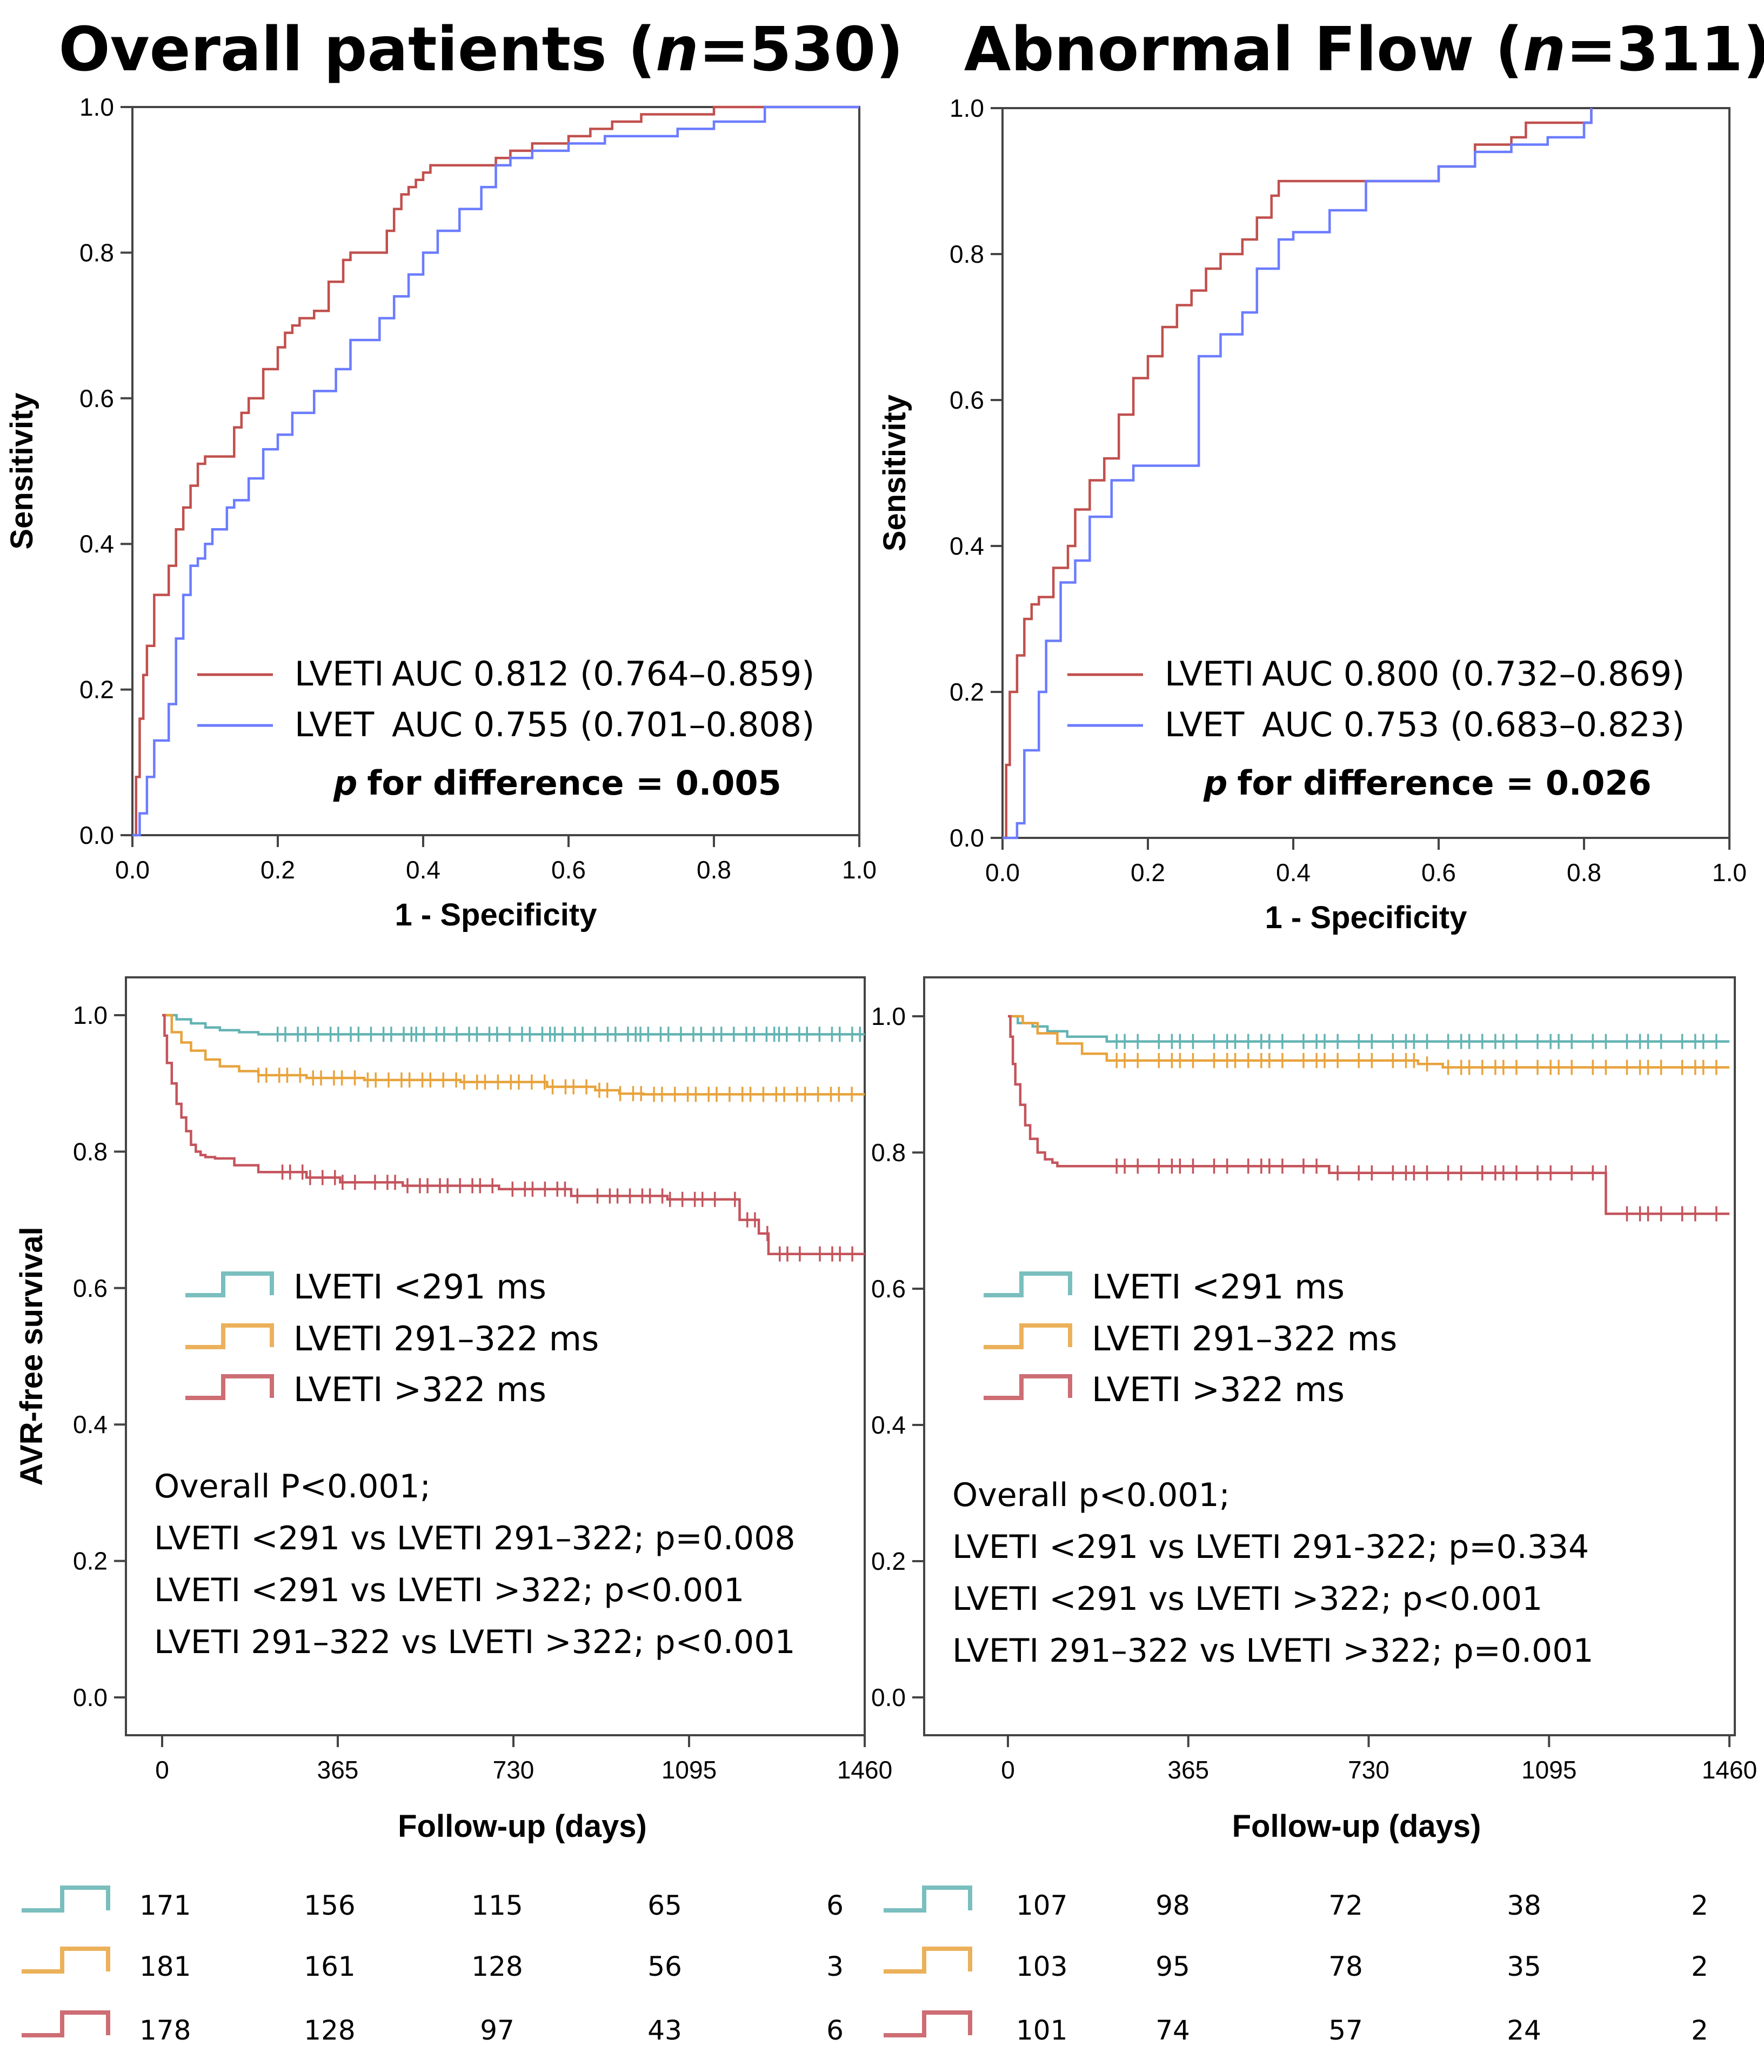  I want to click on risk-number: 101, so click(1041, 2030).